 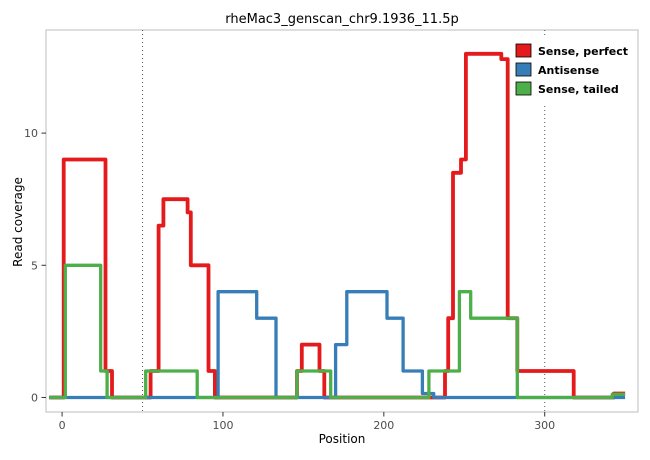 What do you see at coordinates (18, 222) in the screenshot?
I see `y-axis-label: Read coverage` at bounding box center [18, 222].